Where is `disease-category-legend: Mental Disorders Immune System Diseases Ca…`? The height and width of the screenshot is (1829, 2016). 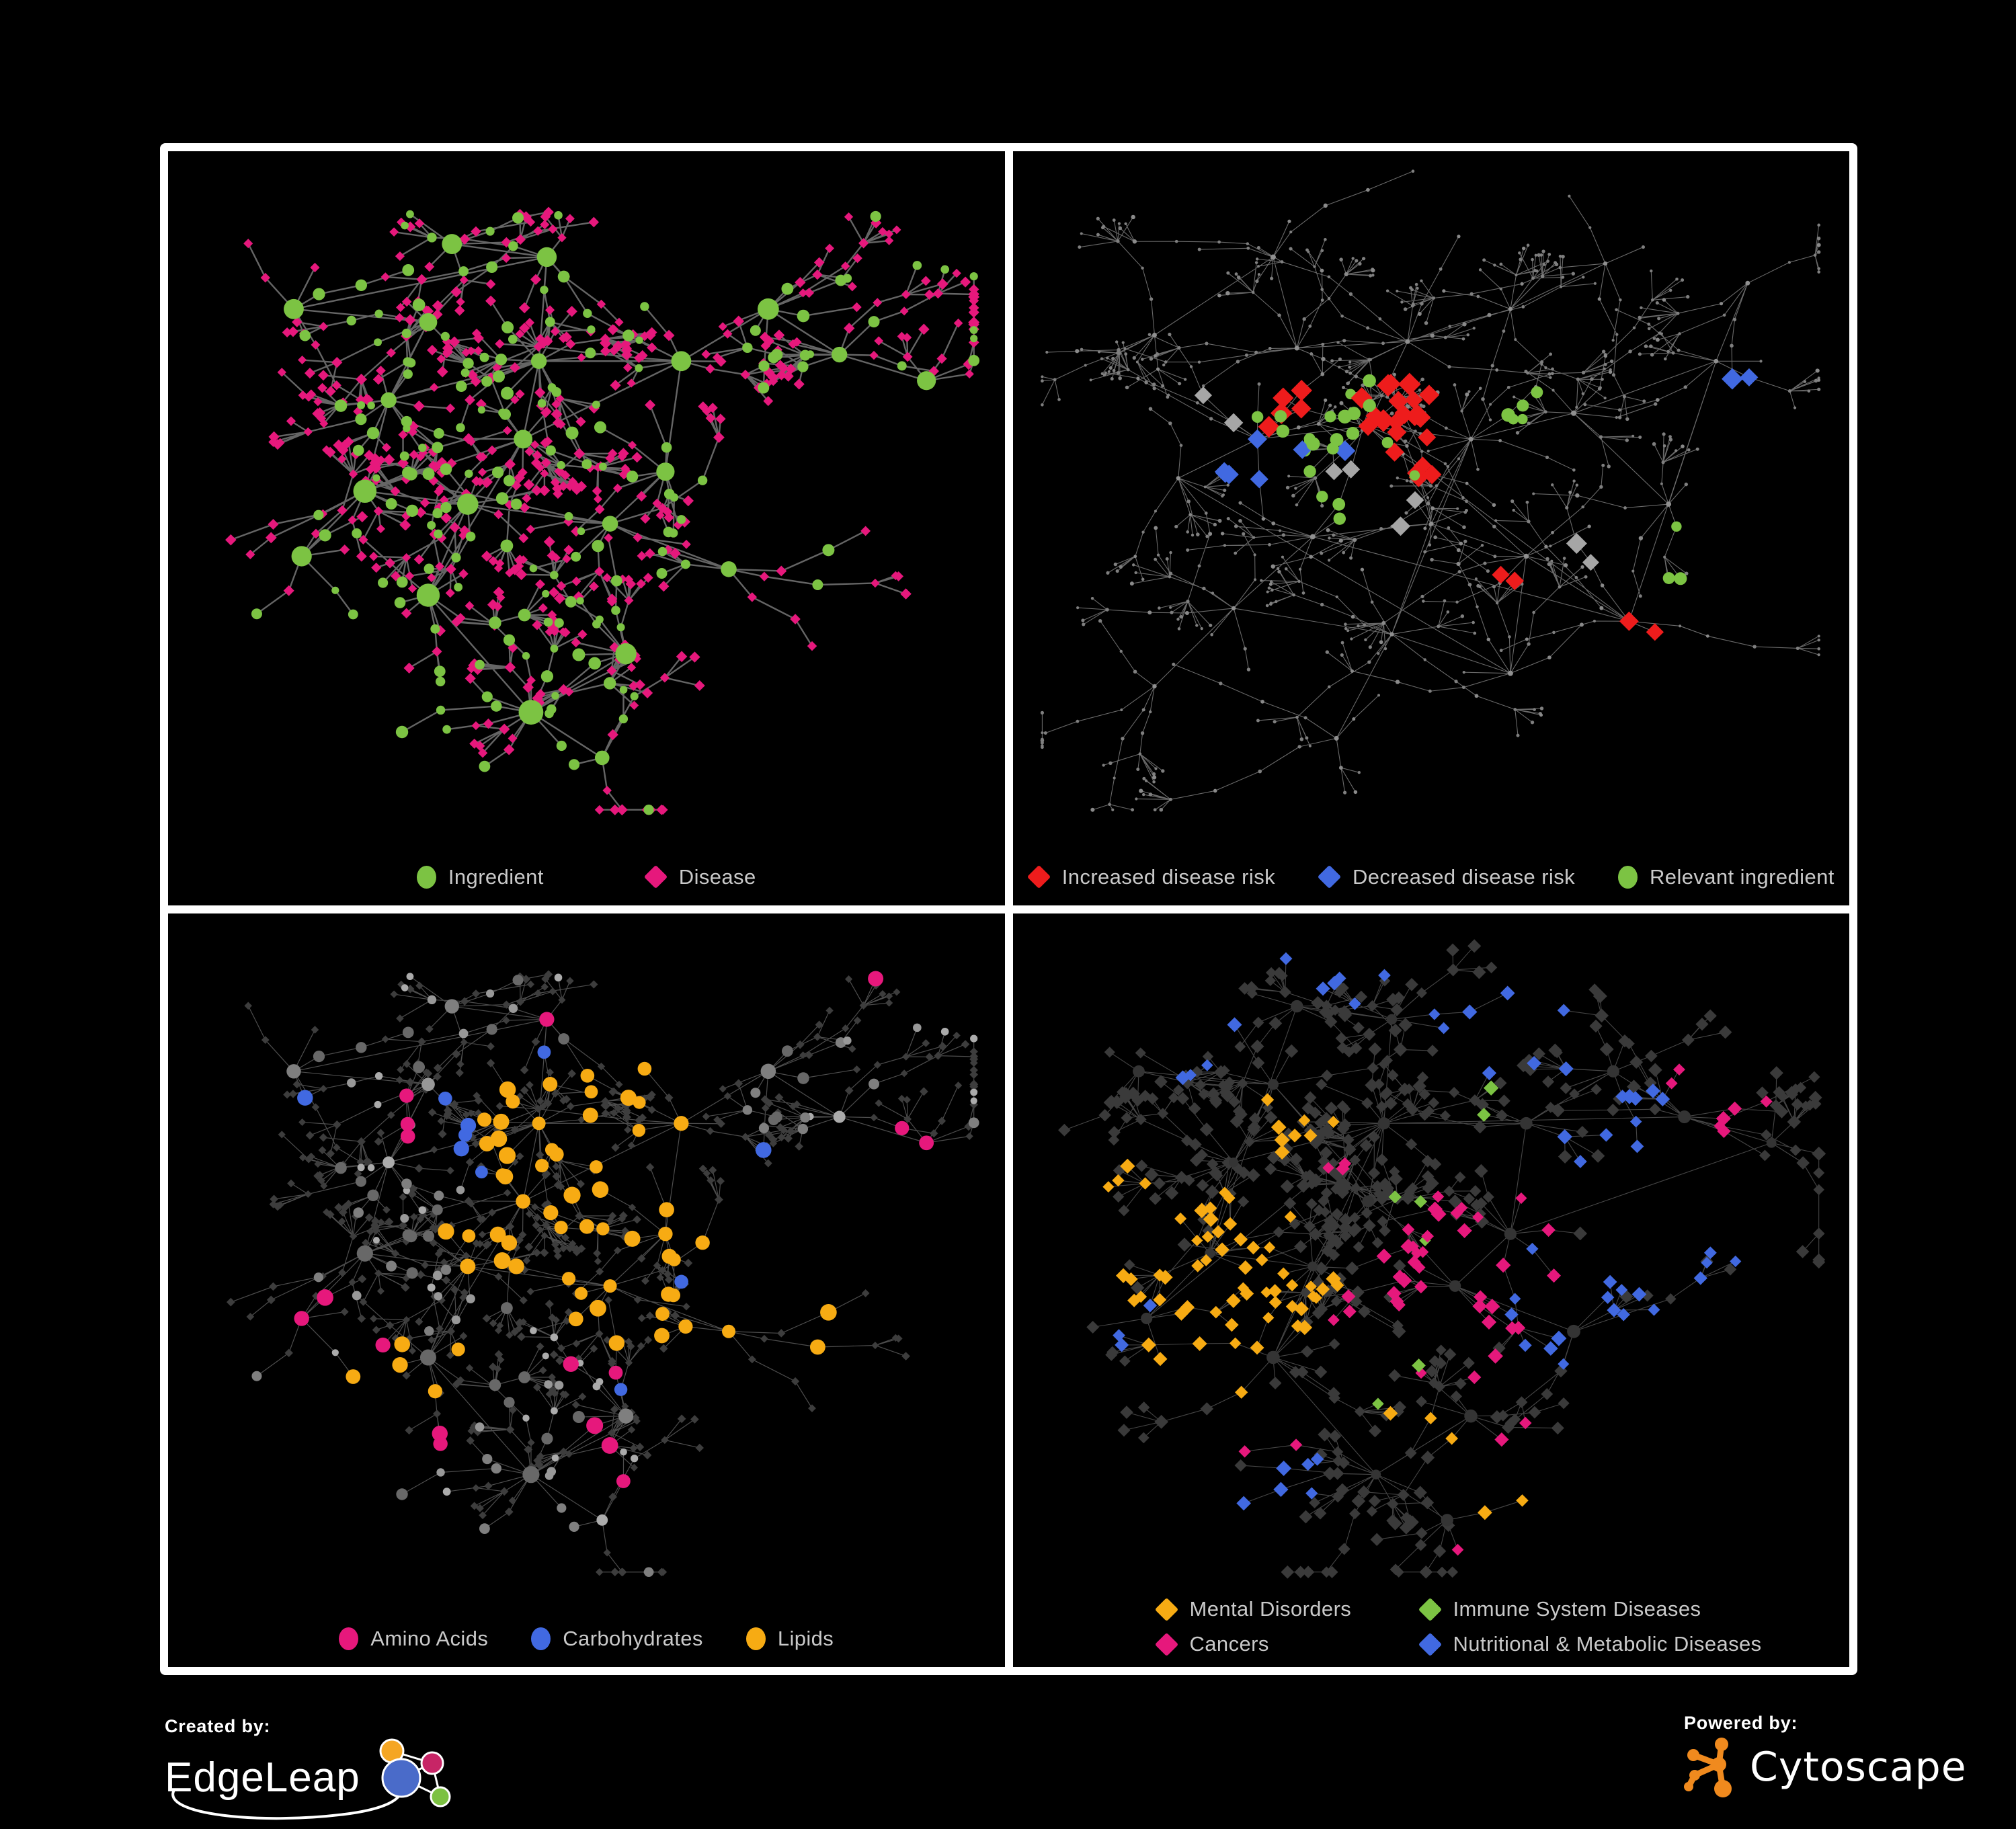 disease-category-legend: Mental Disorders Immune System Diseases Ca… is located at coordinates (1458, 1626).